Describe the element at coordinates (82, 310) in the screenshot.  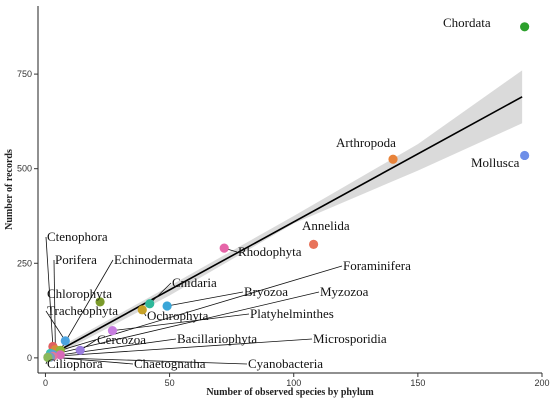
I see `point-label: Tracheophyta` at that location.